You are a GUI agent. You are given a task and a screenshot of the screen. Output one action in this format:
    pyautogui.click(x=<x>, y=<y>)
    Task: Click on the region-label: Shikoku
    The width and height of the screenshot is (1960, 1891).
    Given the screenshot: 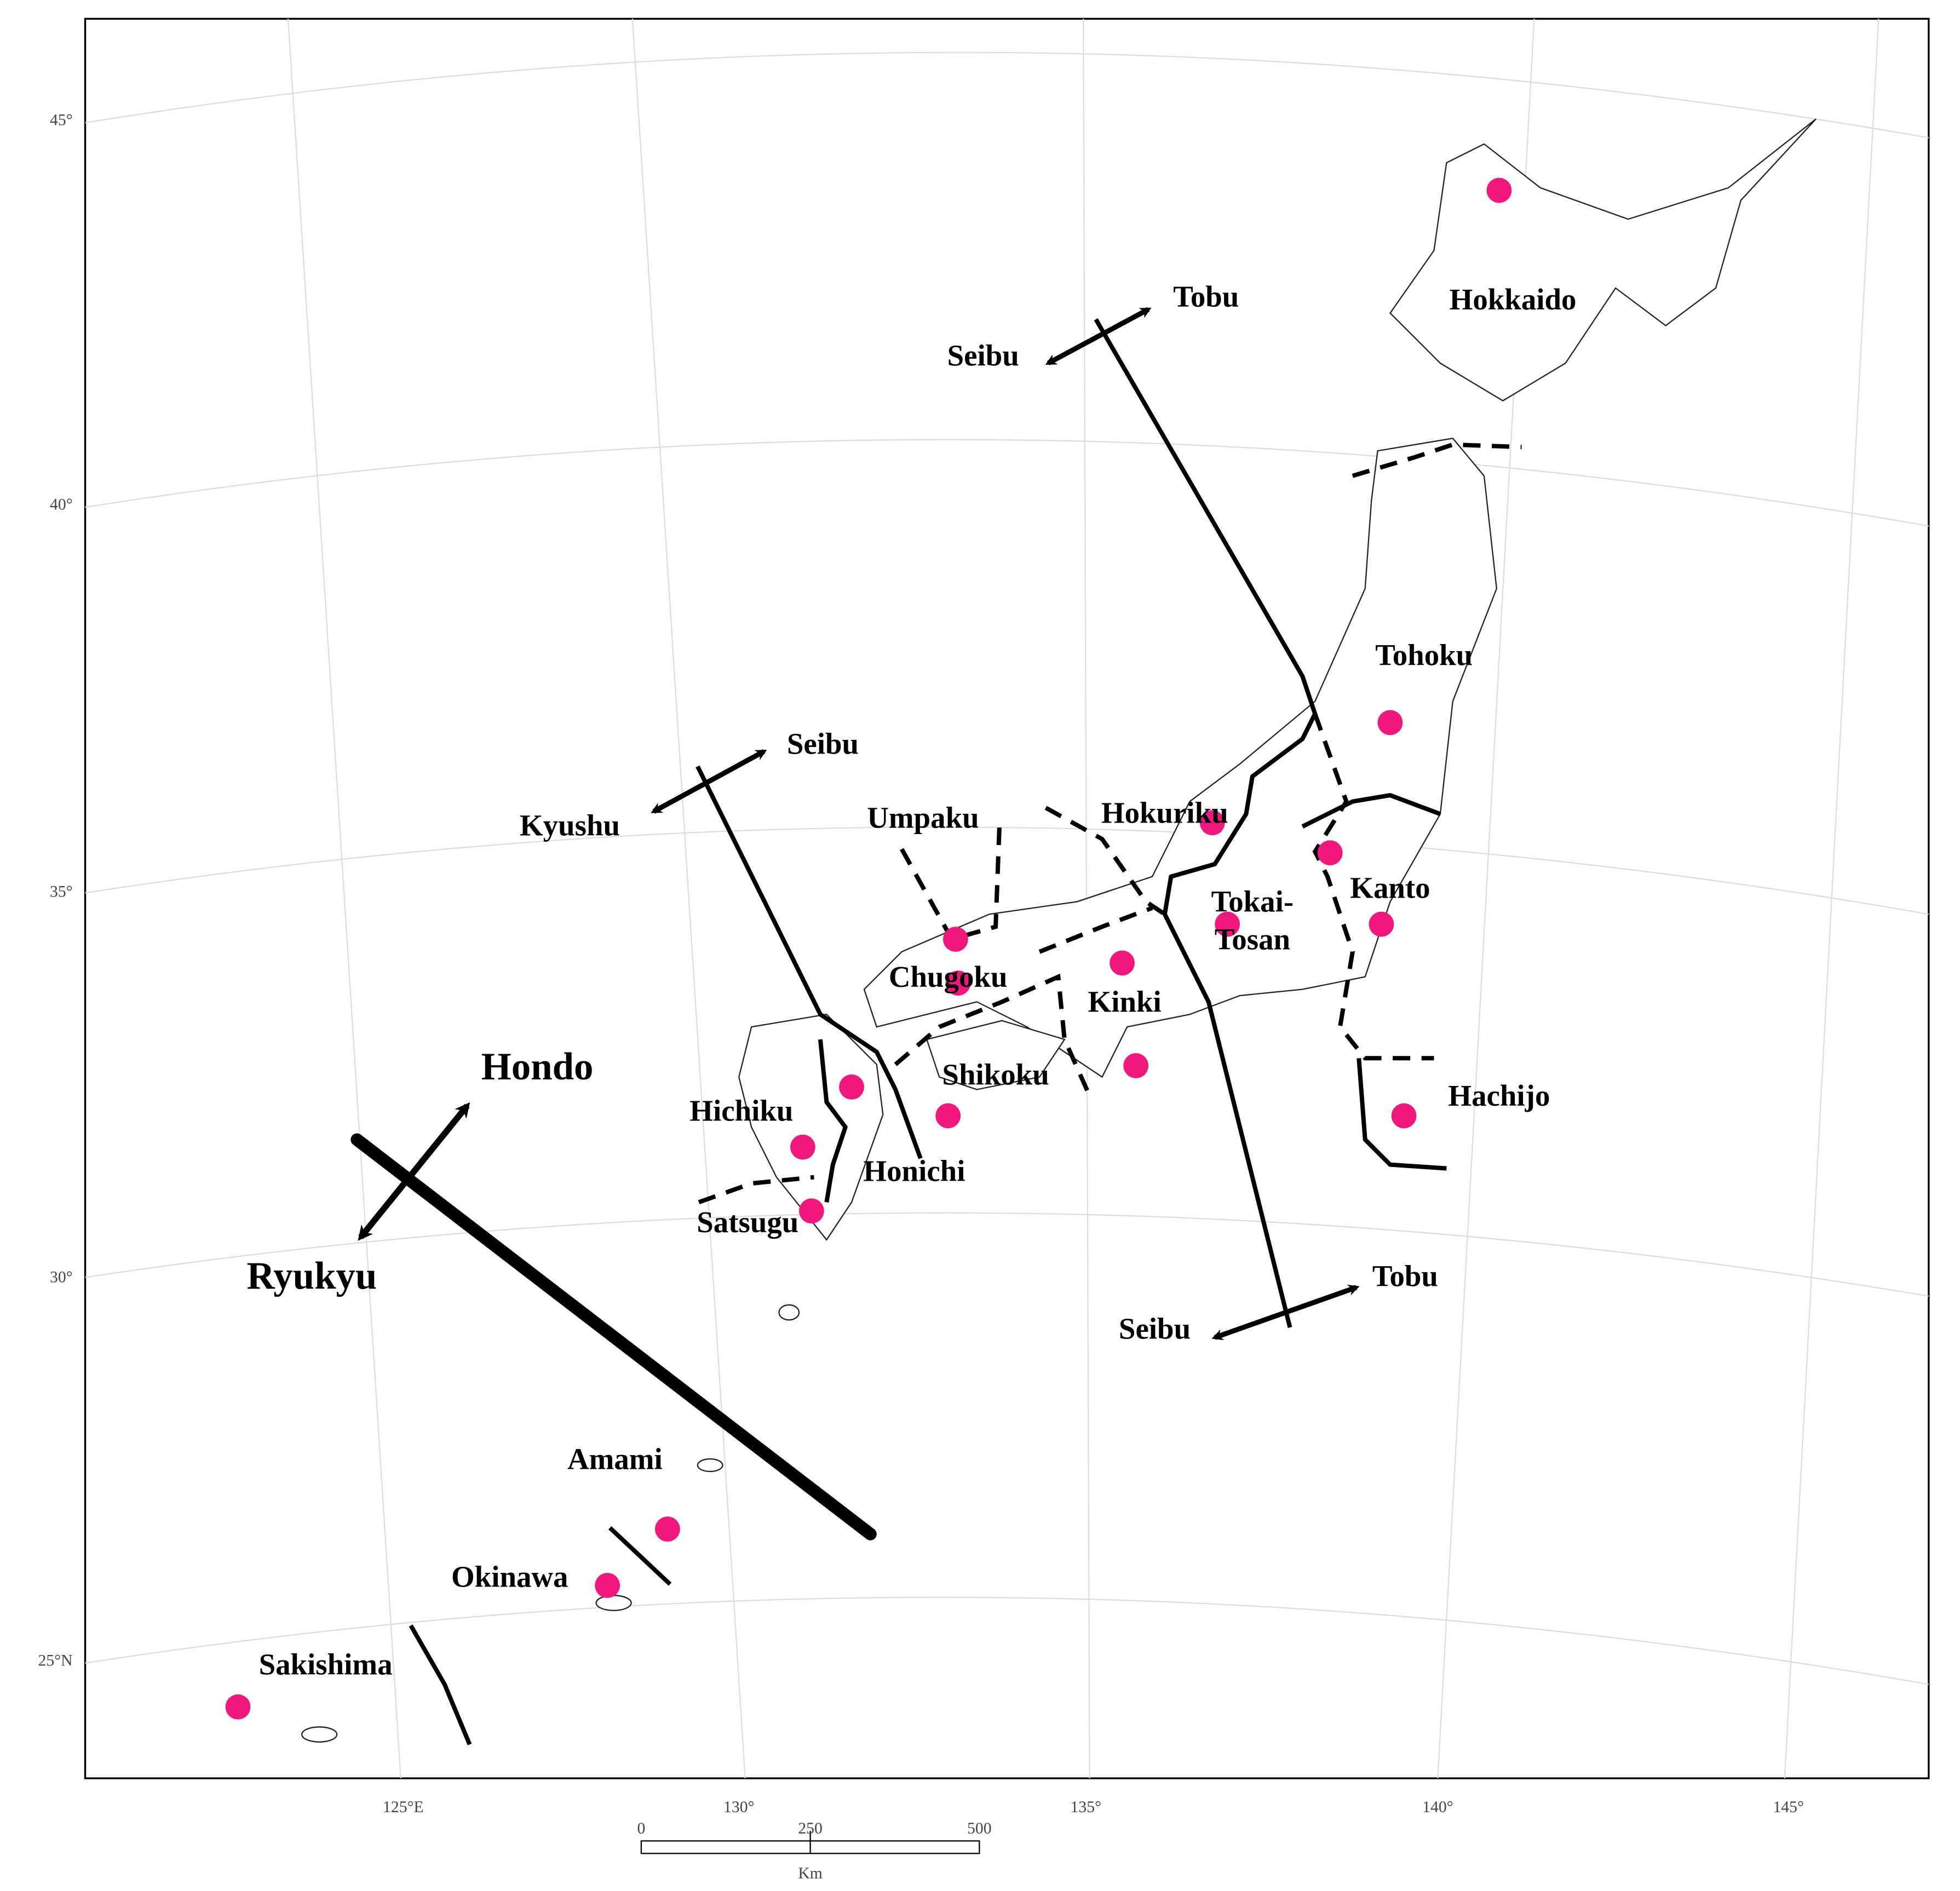 What is the action you would take?
    pyautogui.click(x=995, y=1074)
    